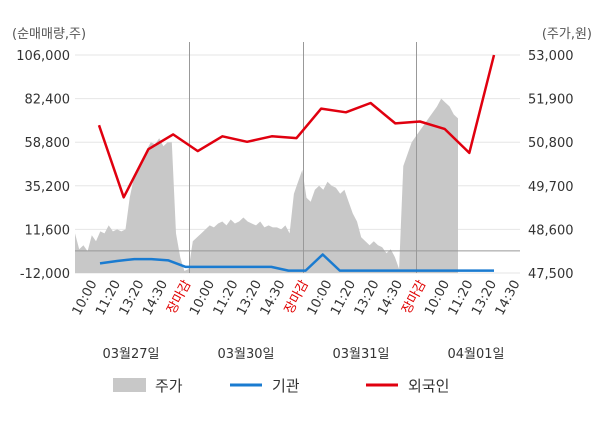 This screenshot has height=432, width=600. Describe the element at coordinates (296, 262) in the screenshot. I see `institution-line` at that location.